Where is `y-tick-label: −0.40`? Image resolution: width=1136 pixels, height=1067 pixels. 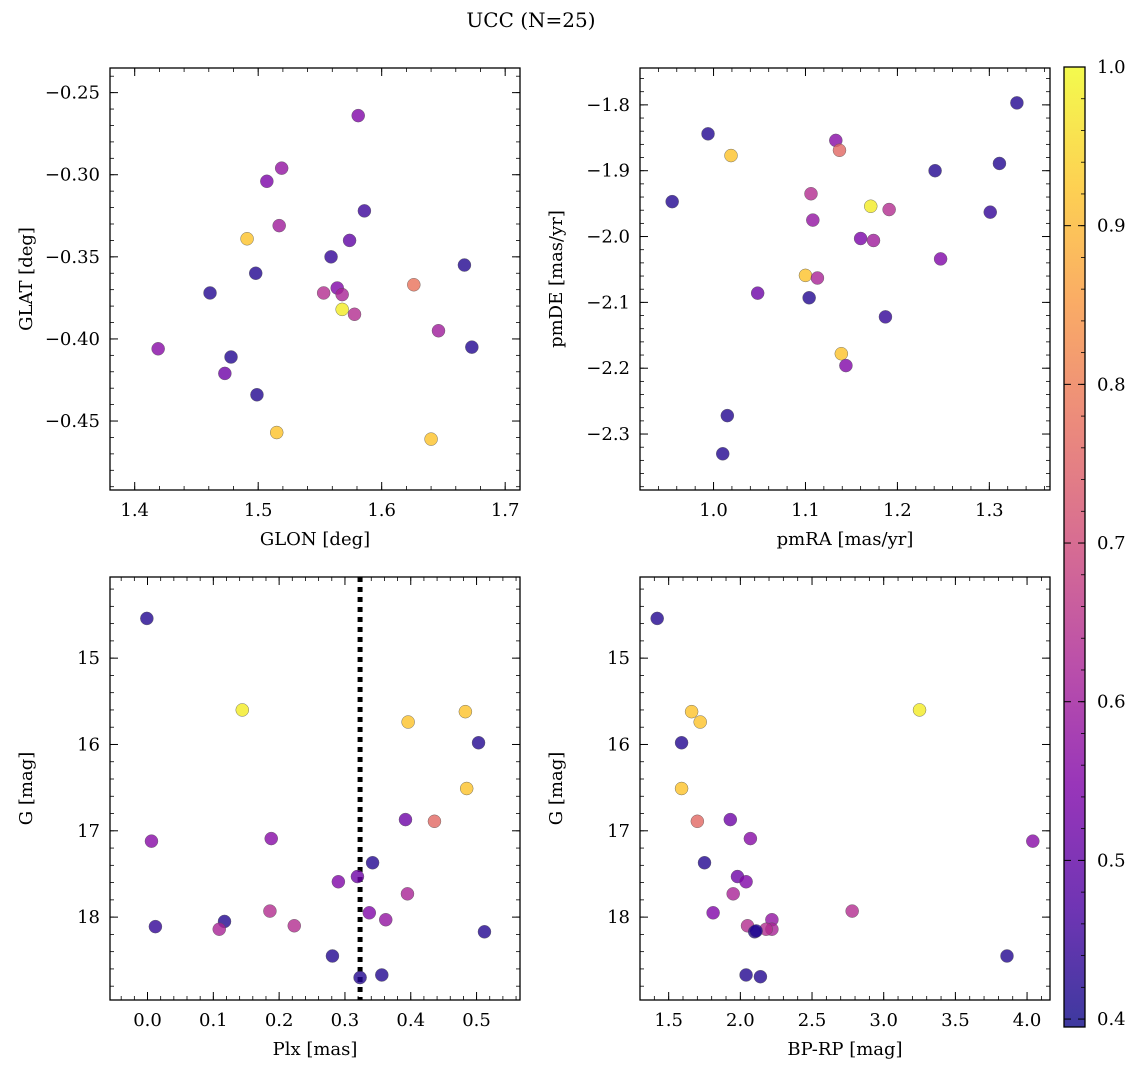 y-tick-label: −0.40 is located at coordinates (72, 339).